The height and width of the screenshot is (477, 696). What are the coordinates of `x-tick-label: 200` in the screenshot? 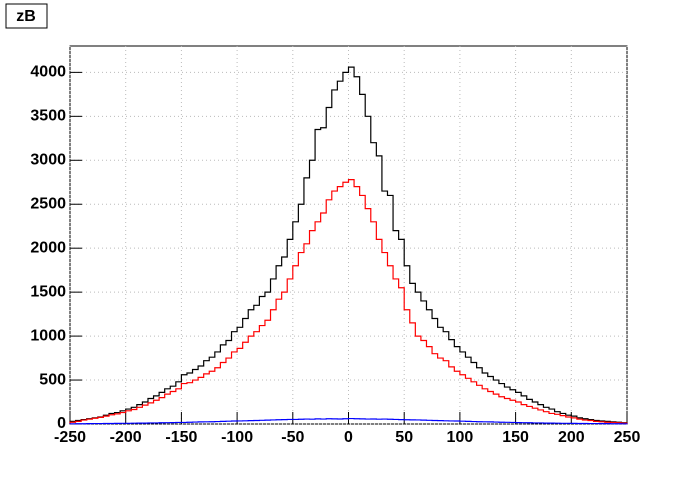 It's located at (571, 437).